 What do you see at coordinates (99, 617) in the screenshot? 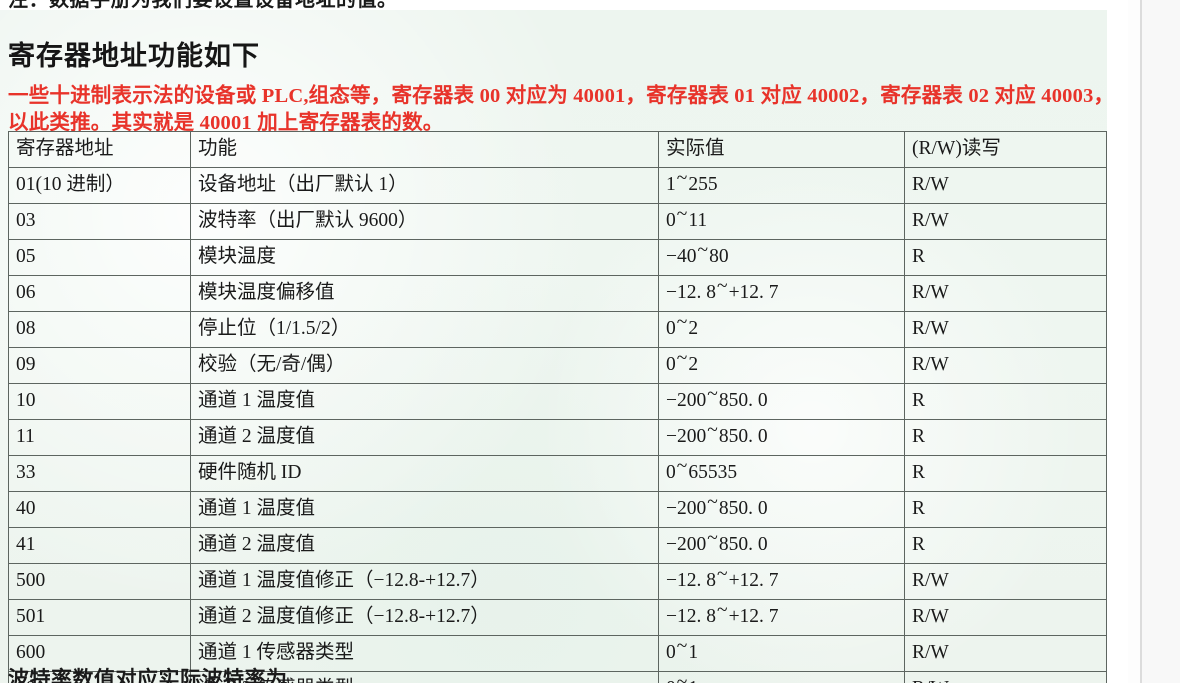
I see `cell-address: 501` at bounding box center [99, 617].